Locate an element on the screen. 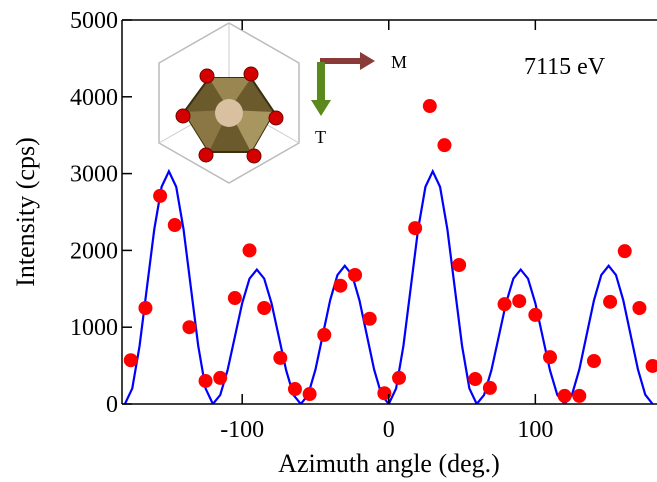 This screenshot has width=657, height=482. y-tick-label: 3000 is located at coordinates (94, 175).